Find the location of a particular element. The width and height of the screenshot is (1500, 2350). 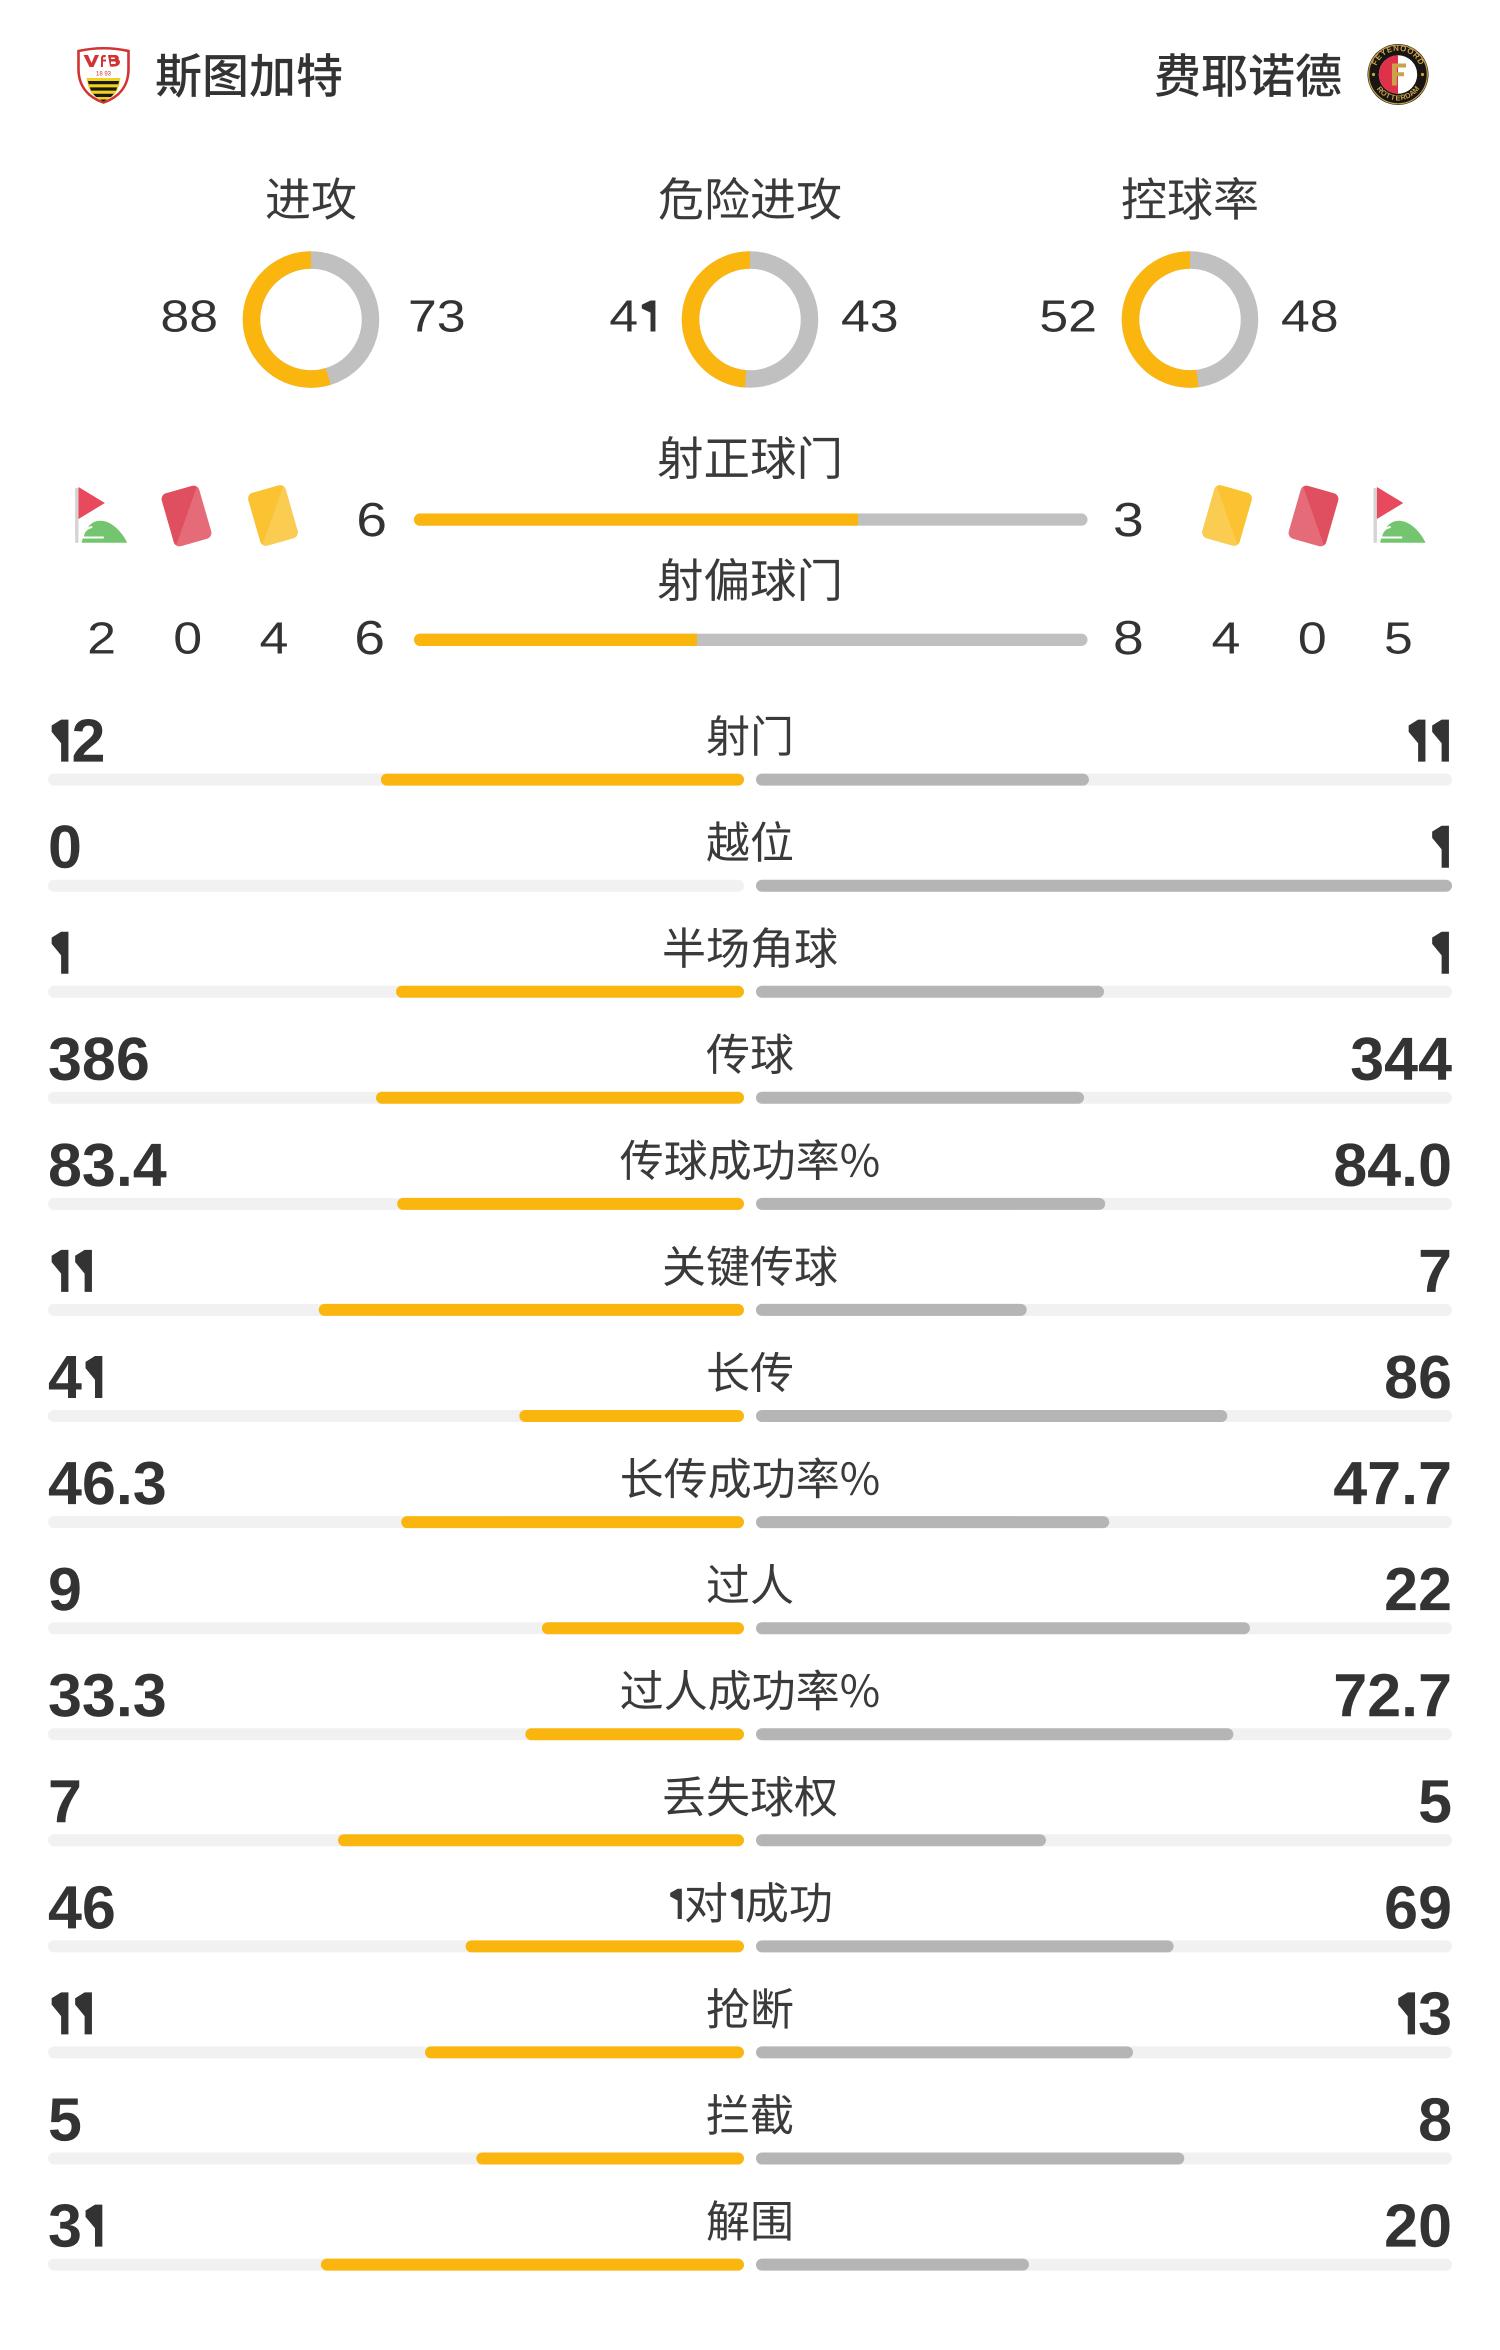

svg-text: M is located at coordinates (1415, 89).